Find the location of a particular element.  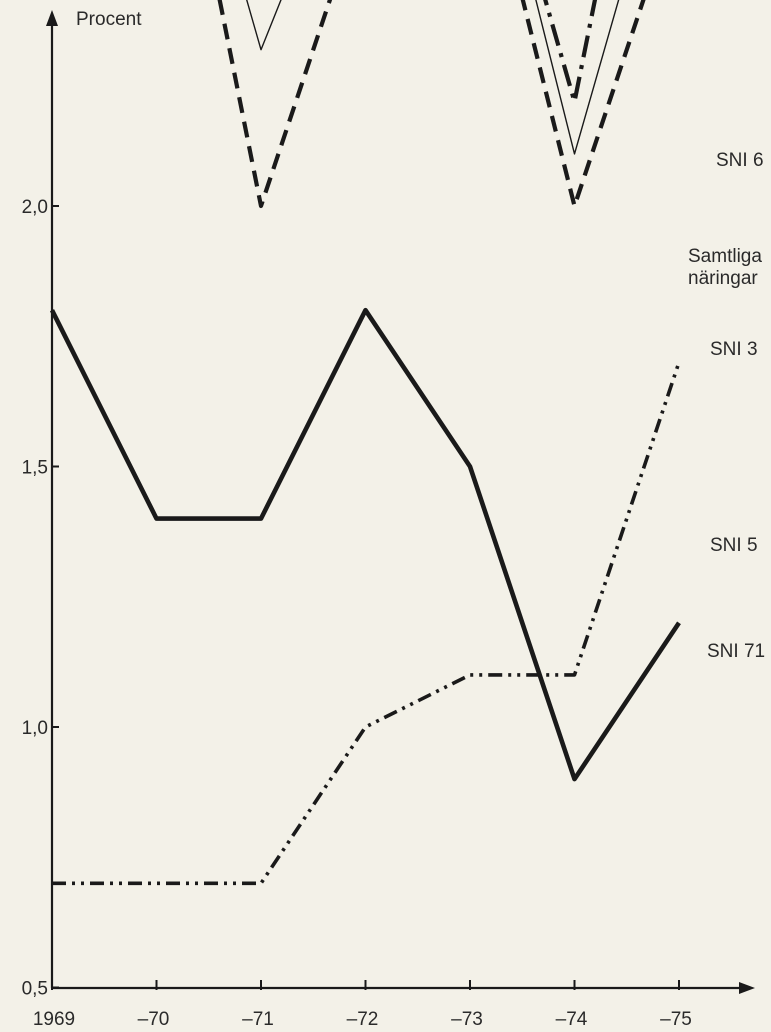

series-label: SNI 5 is located at coordinates (734, 545).